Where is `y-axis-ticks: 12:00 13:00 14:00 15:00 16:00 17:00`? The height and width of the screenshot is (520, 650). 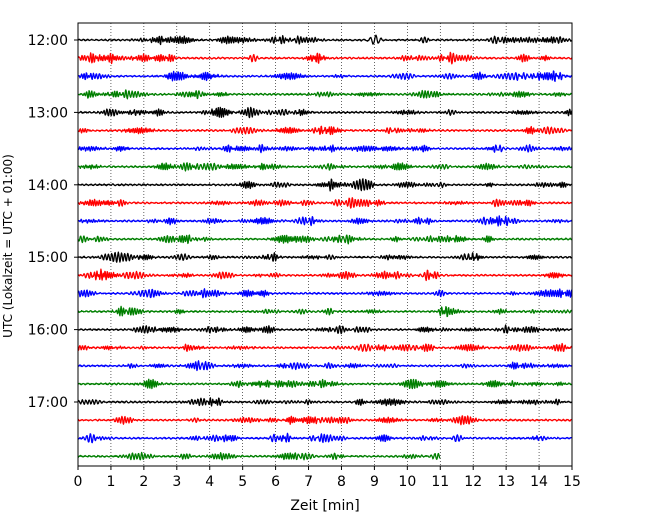 y-axis-ticks: 12:00 13:00 14:00 15:00 16:00 17:00 is located at coordinates (53, 222).